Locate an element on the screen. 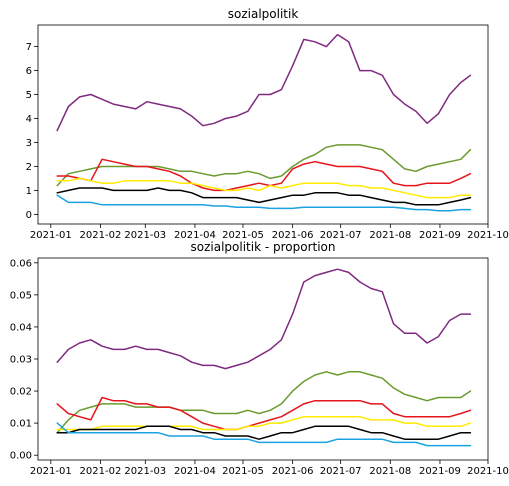 Image resolution: width=509 pixels, height=486 pixels. y-tick-label: 6 is located at coordinates (29, 71).